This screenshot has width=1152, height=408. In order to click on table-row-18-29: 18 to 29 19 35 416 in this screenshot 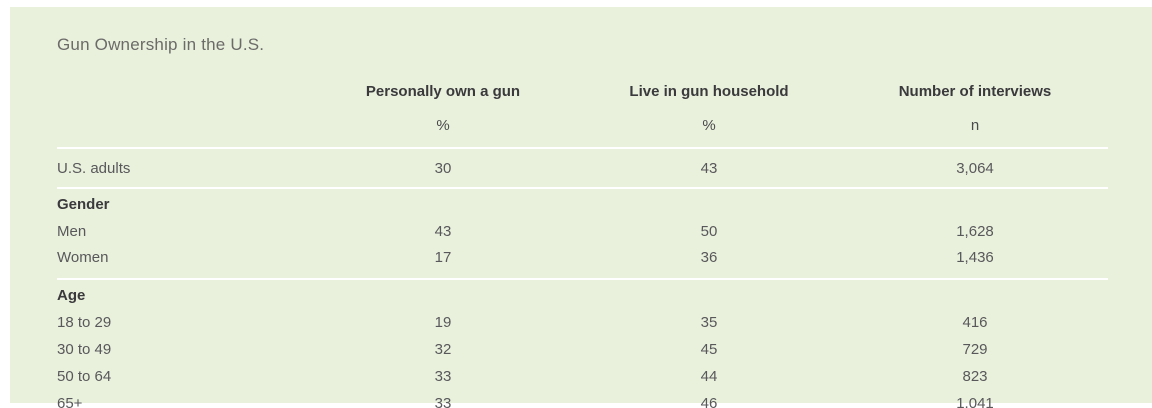, I will do `click(582, 322)`.